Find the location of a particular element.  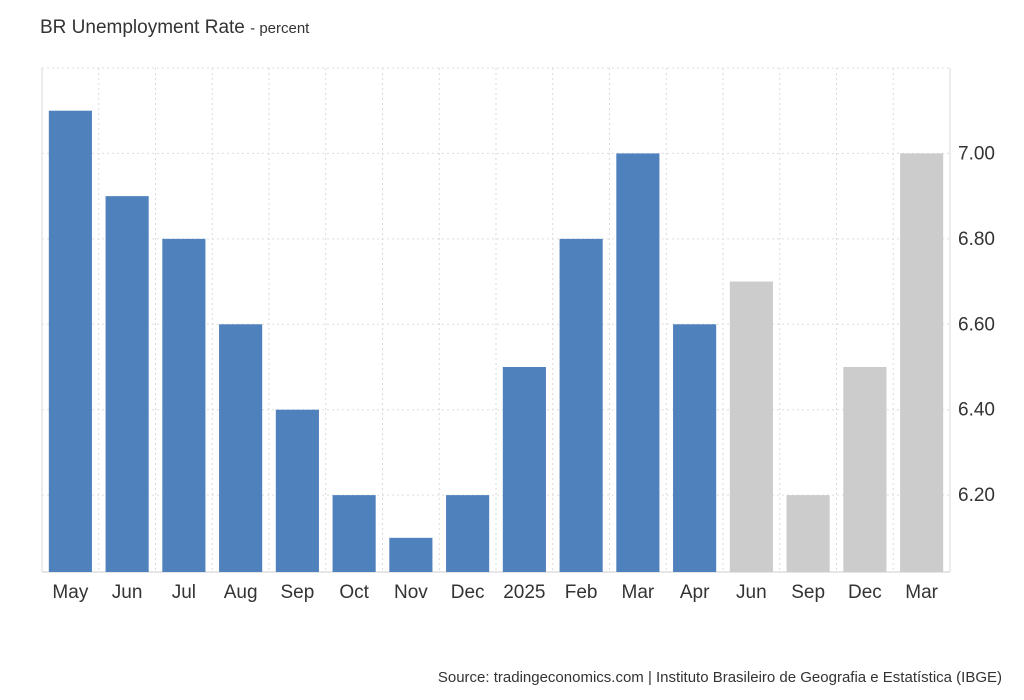

y-tick-label: 6.80 is located at coordinates (976, 239).